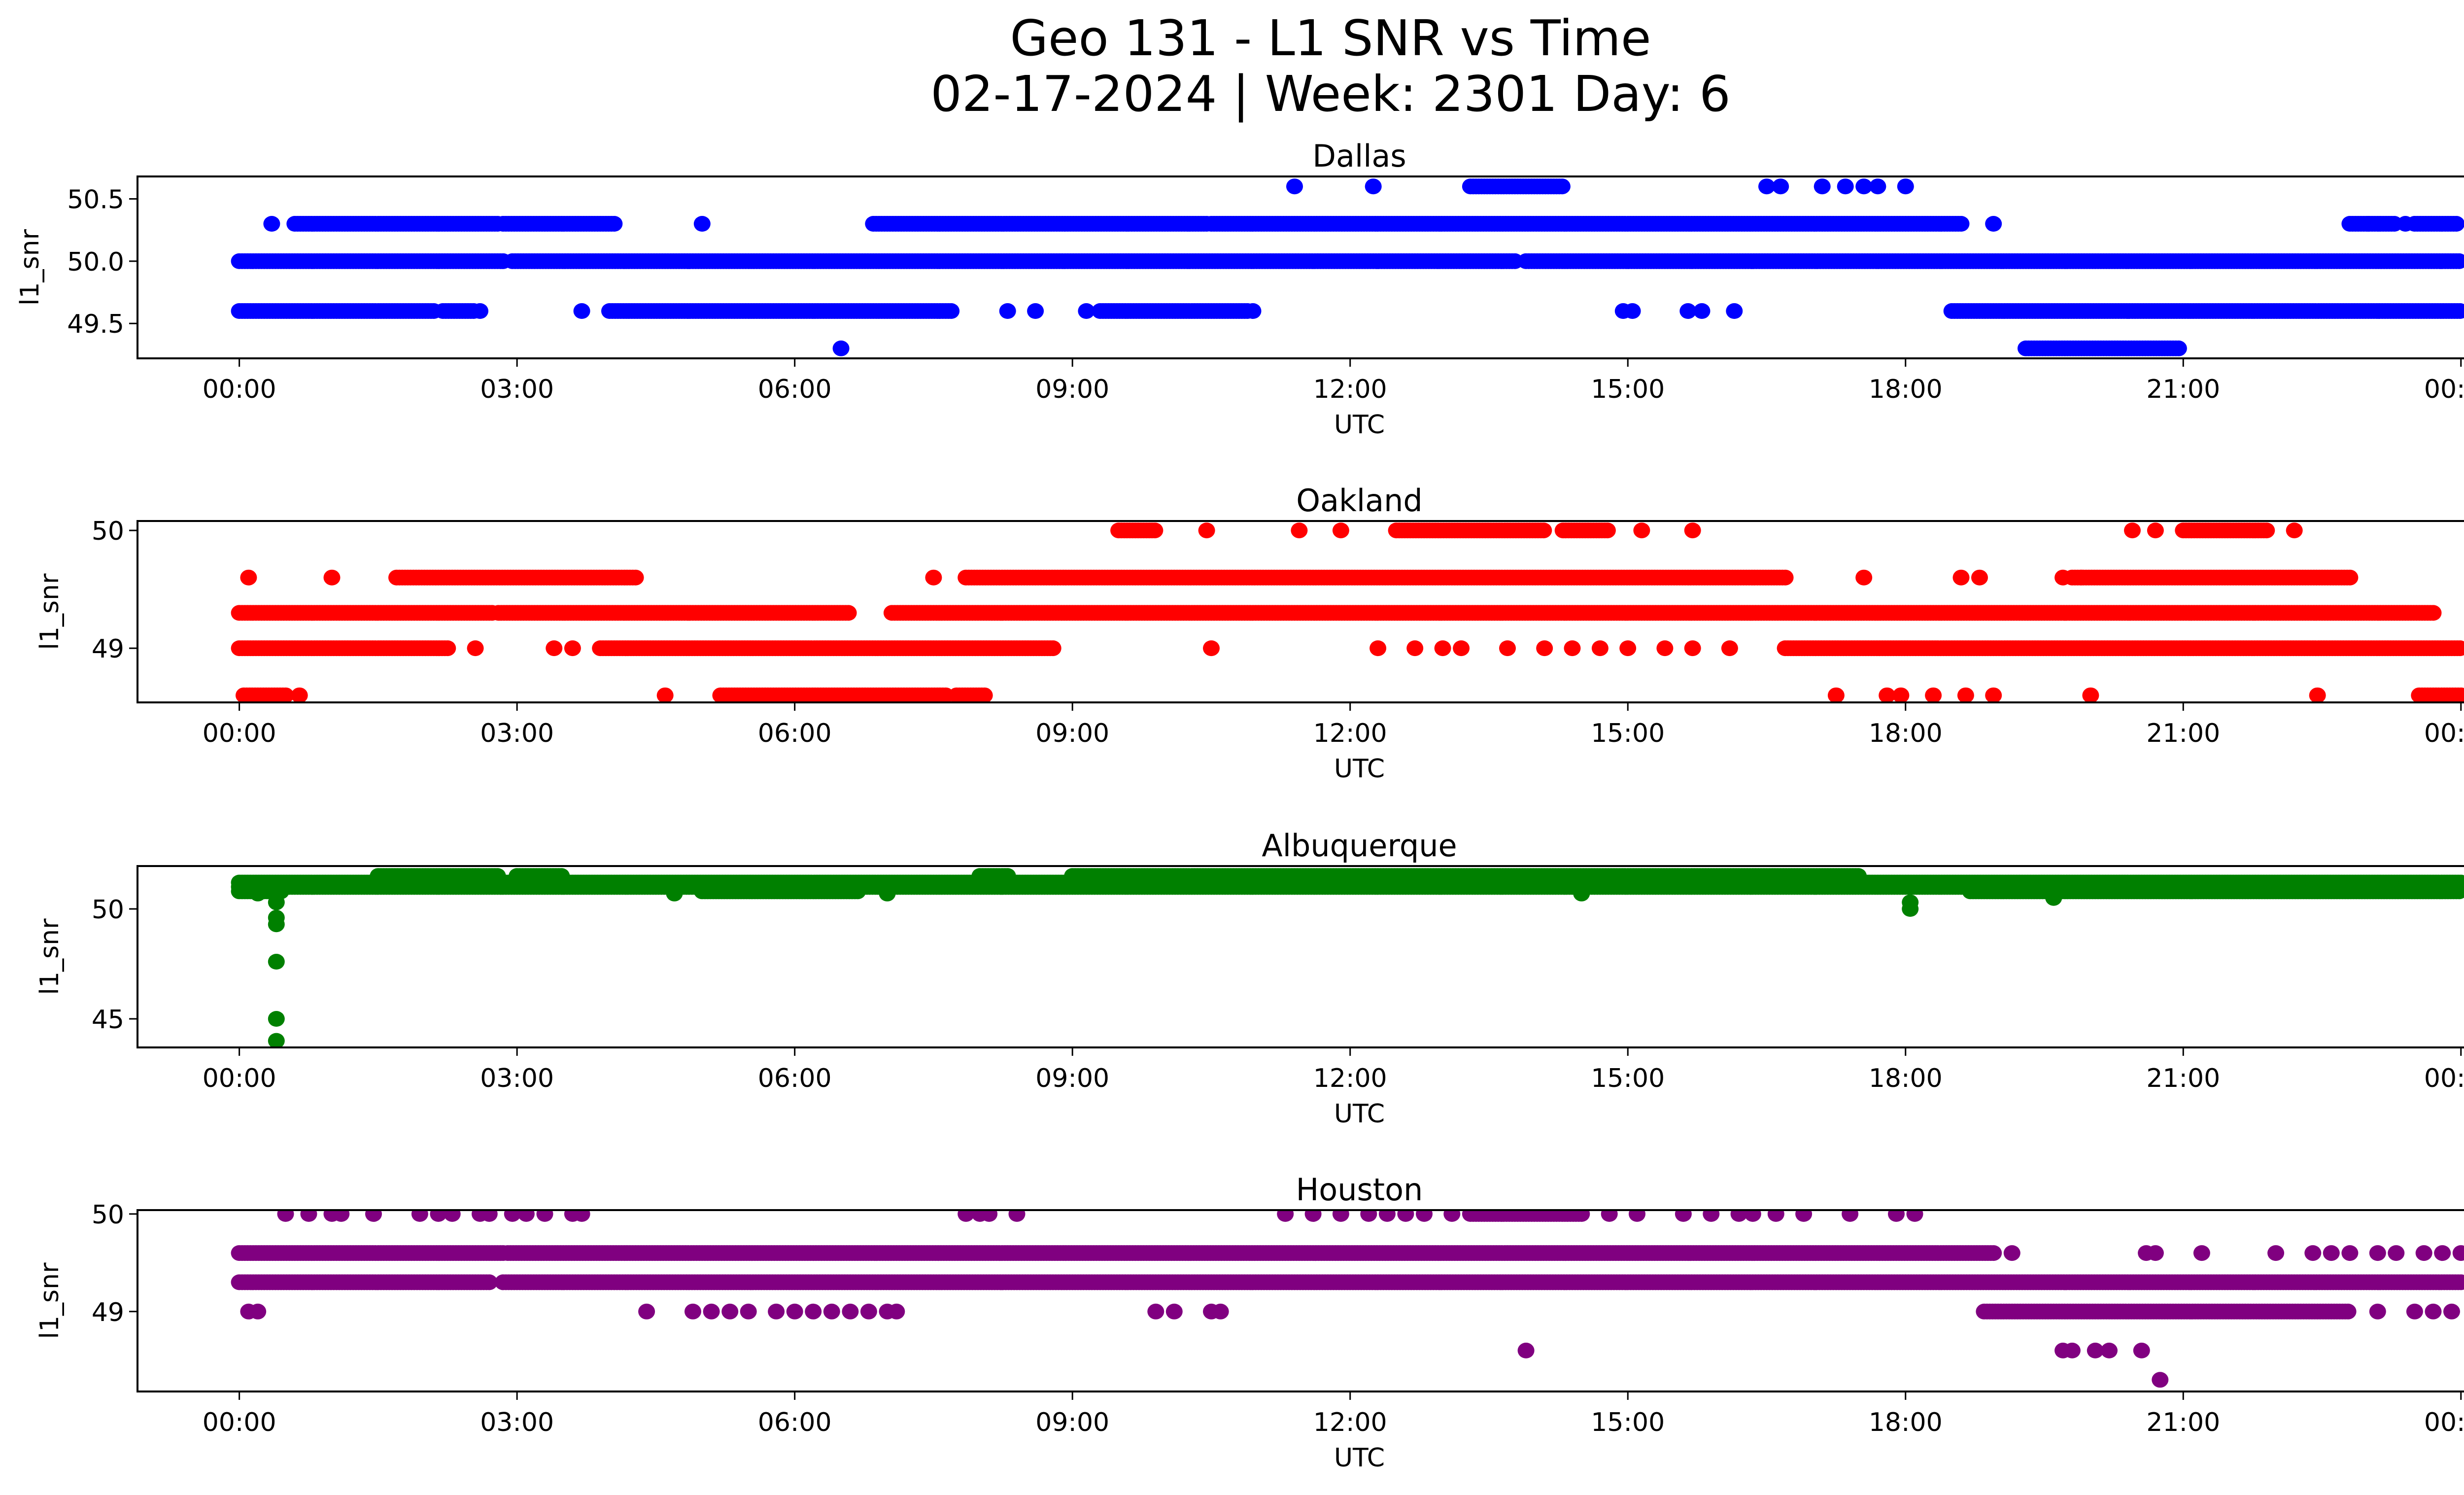  I want to click on figure-title-line2: 02-17-2024 | Week: 2301 Day: 6, so click(1330, 94).